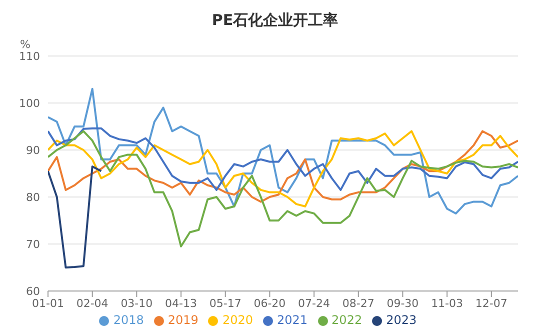 Image resolution: width=550 pixels, height=335 pixels. What do you see at coordinates (33, 291) in the screenshot?
I see `y-tick-label: 60` at bounding box center [33, 291].